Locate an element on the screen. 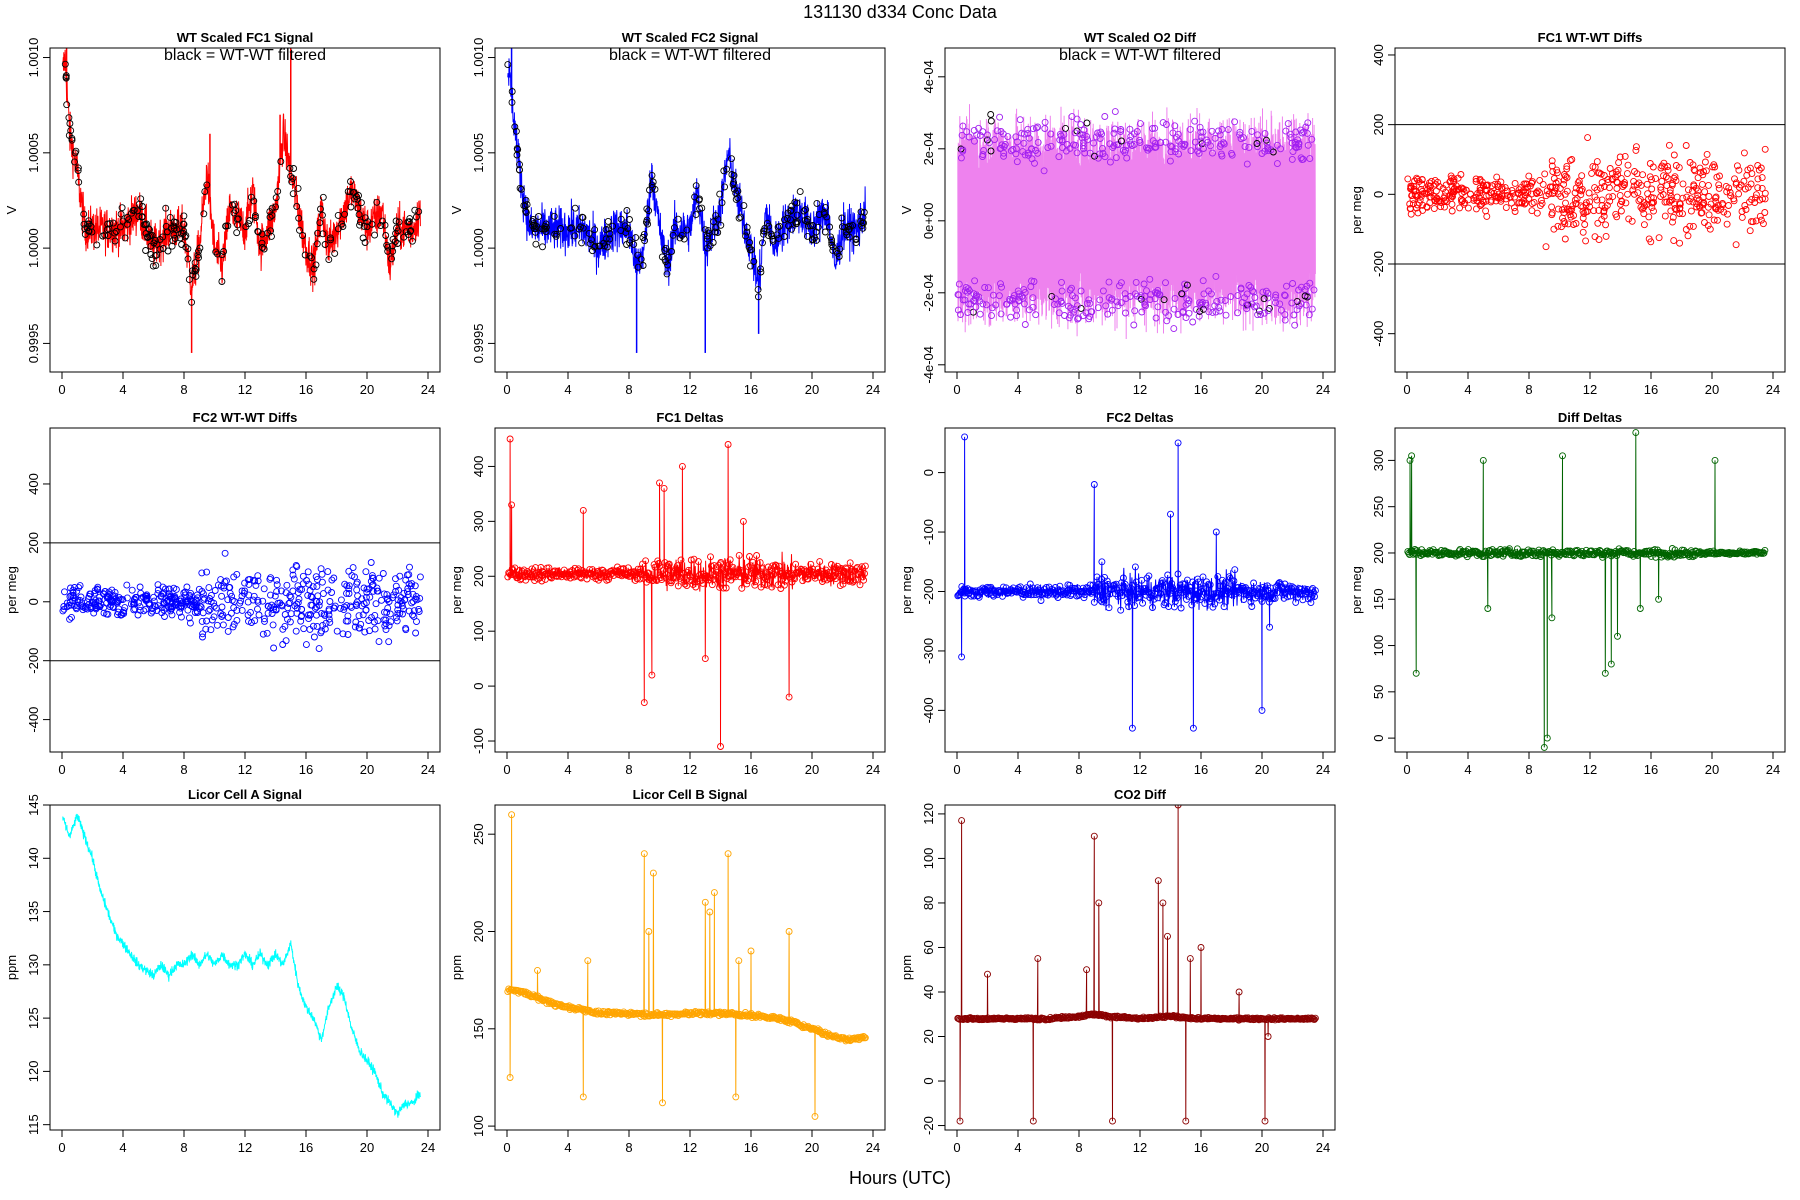 Image resolution: width=1800 pixels, height=1200 pixels. y-tick-label: 250 is located at coordinates (478, 834).